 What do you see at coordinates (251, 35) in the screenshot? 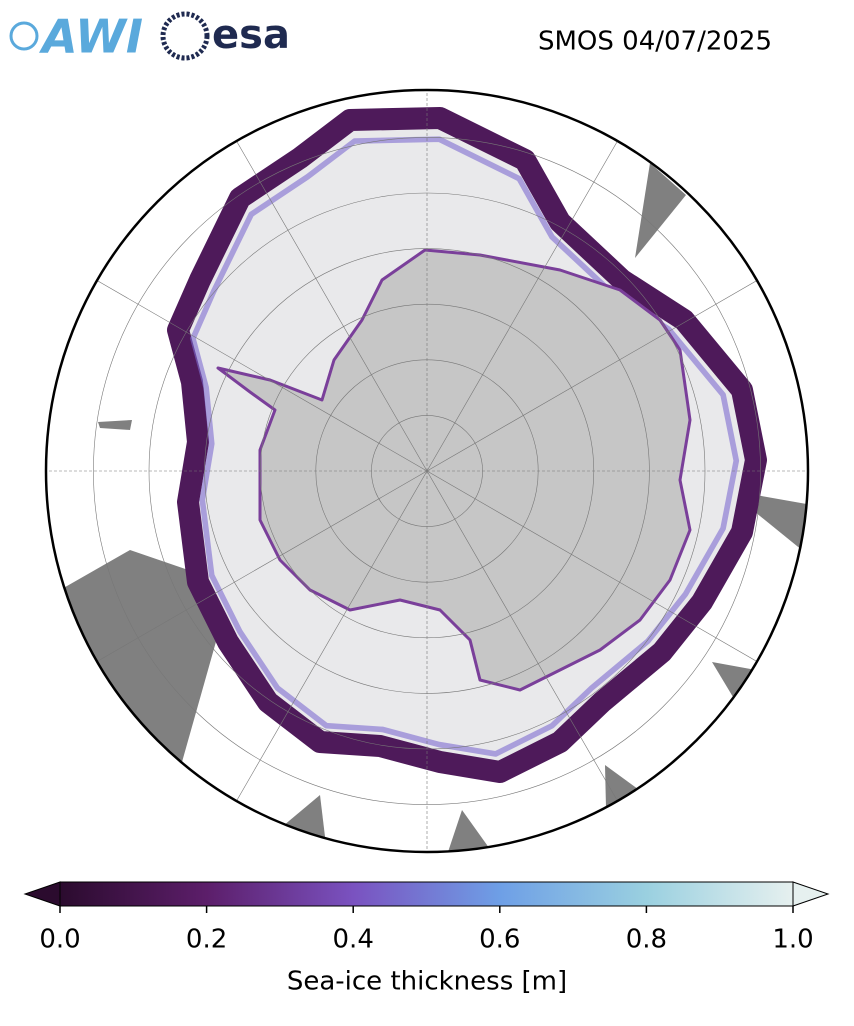
I see `esa-text: esa` at bounding box center [251, 35].